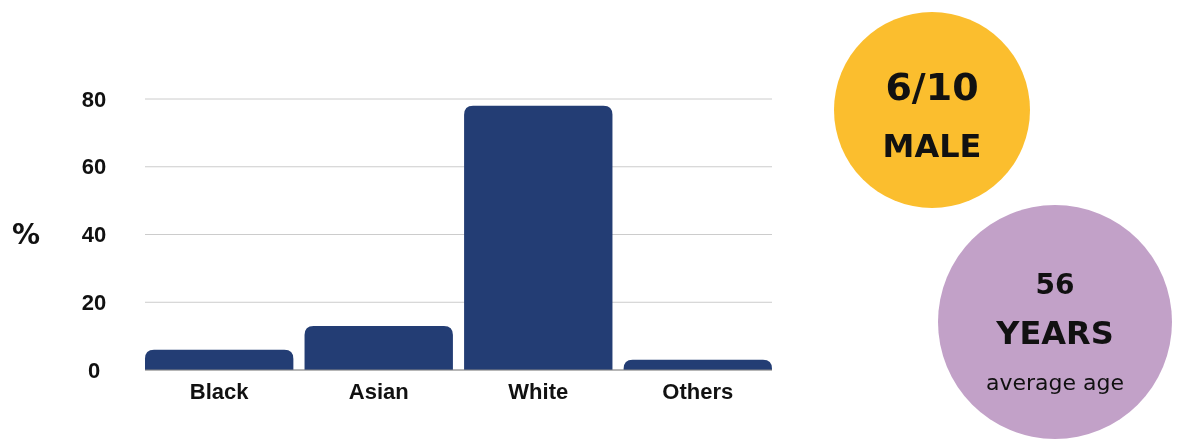 Image resolution: width=1180 pixels, height=439 pixels. I want to click on x-tick-label: Asian, so click(378, 391).